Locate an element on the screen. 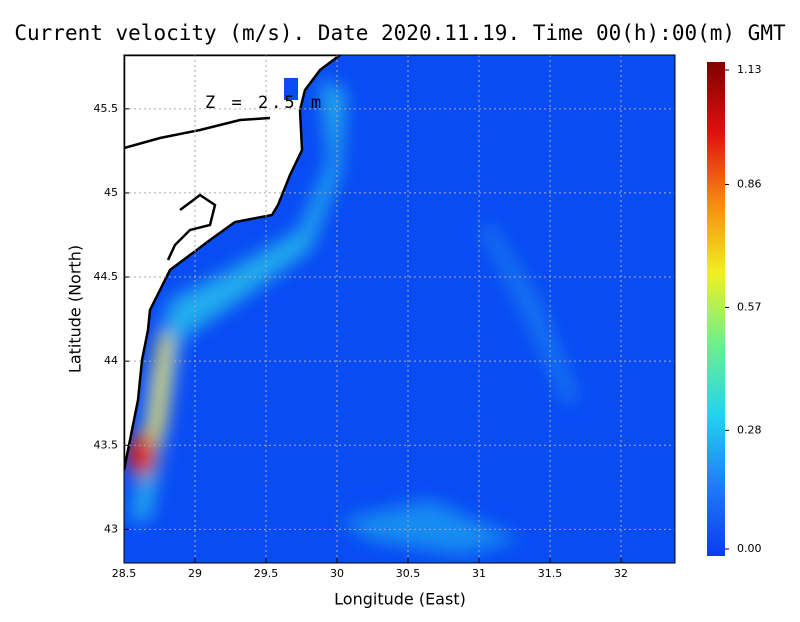  y-tick-label: 43.5 is located at coordinates (106, 444).